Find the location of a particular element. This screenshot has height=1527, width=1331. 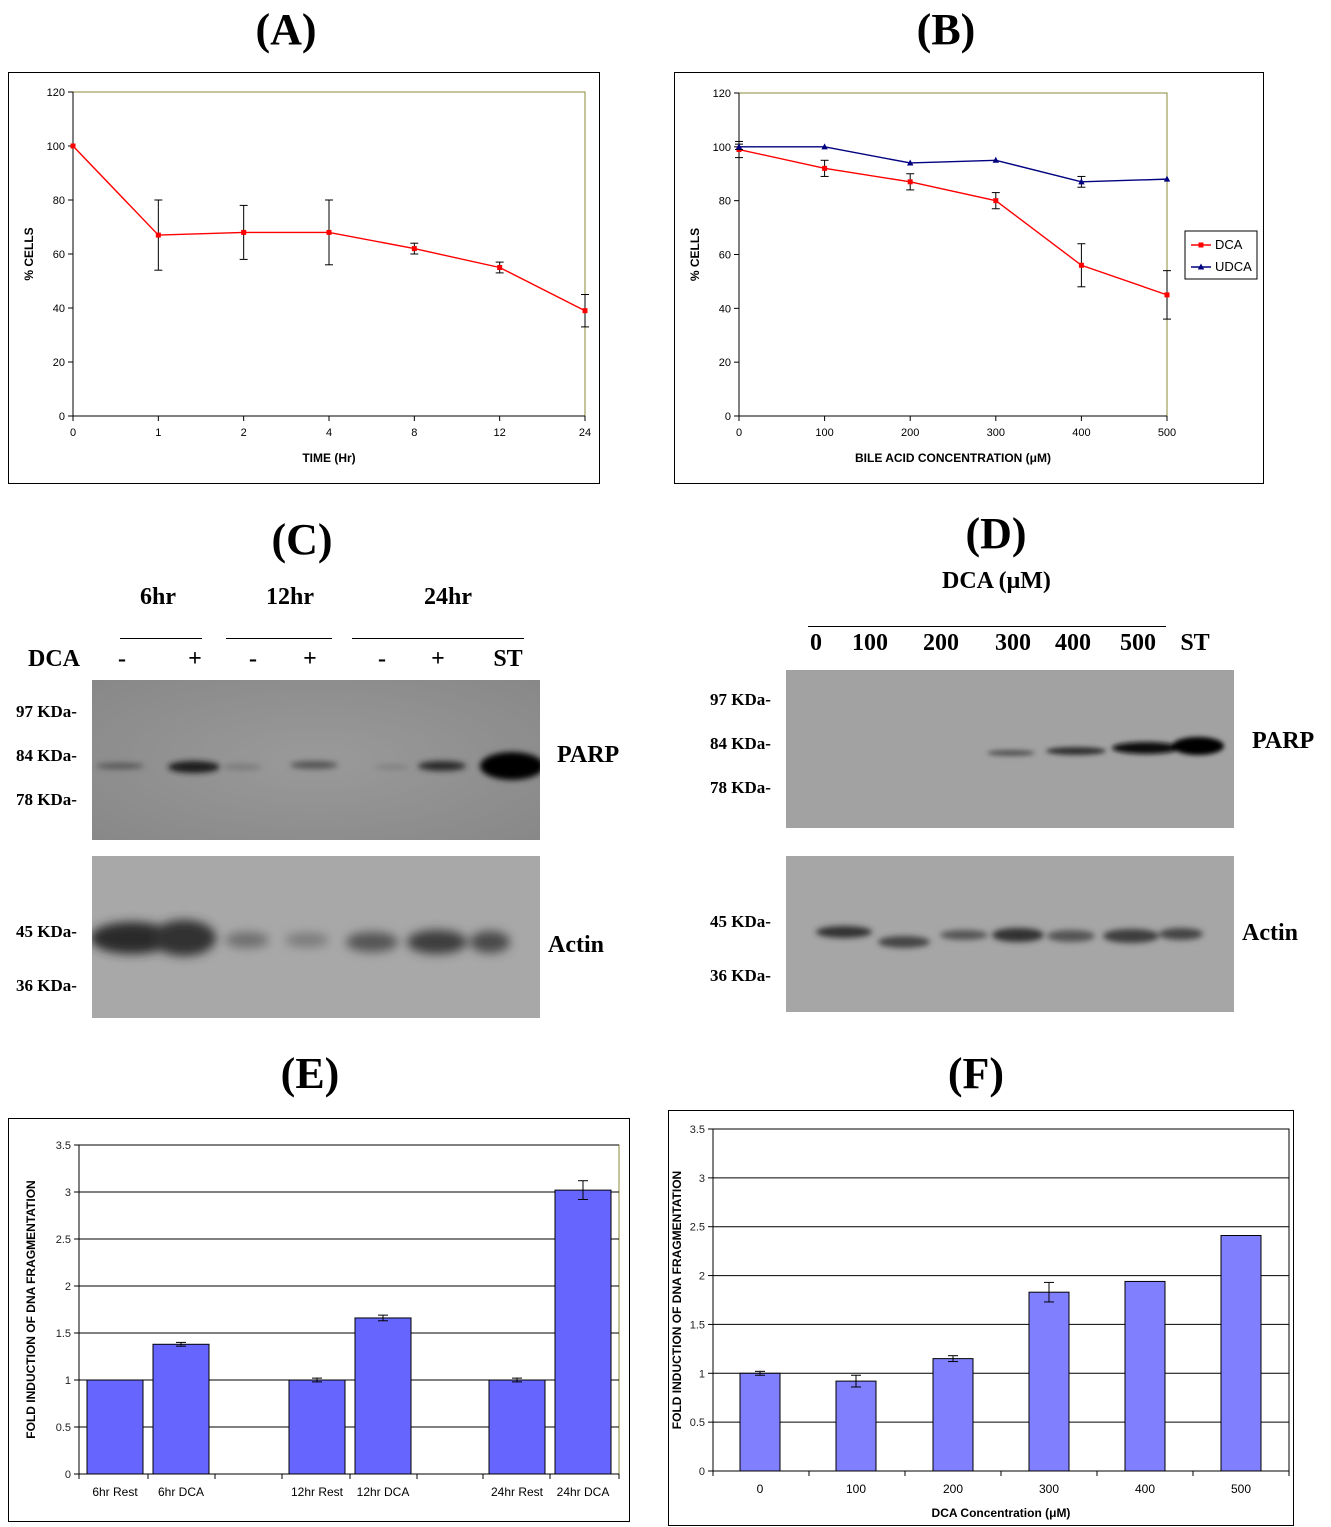

blot-d-lane-4: 400 is located at coordinates (1073, 643).